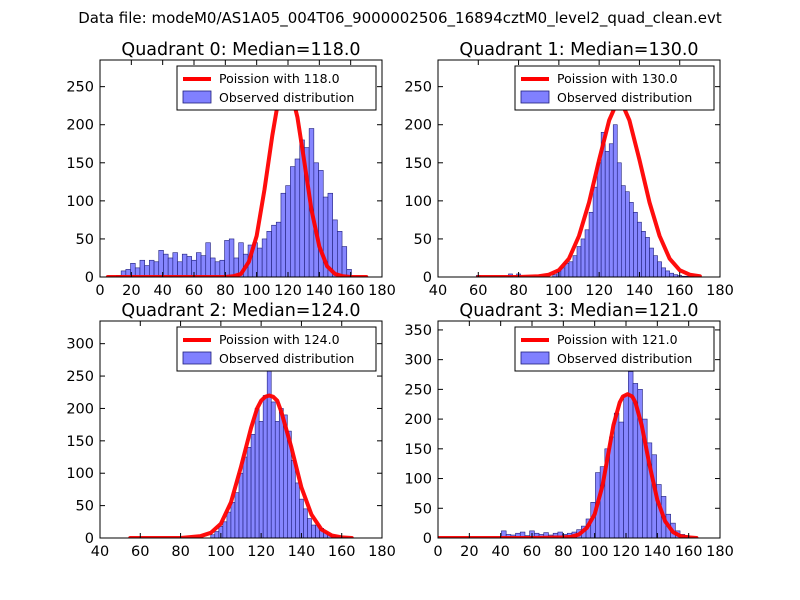 This screenshot has width=800, height=600. What do you see at coordinates (578, 311) in the screenshot?
I see `subplot-title: Quadrant 3: Median=121.0` at bounding box center [578, 311].